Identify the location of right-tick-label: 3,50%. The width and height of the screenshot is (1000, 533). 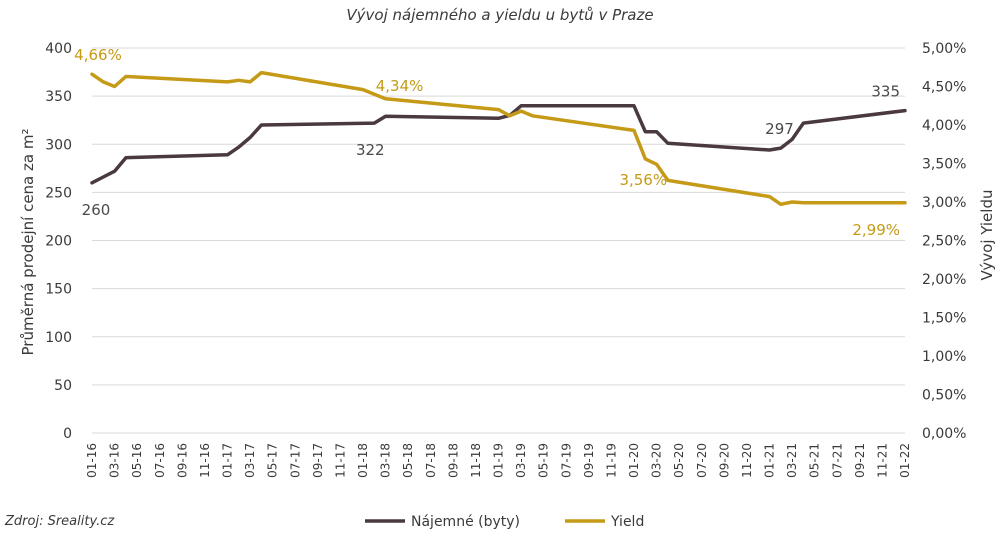
(944, 165).